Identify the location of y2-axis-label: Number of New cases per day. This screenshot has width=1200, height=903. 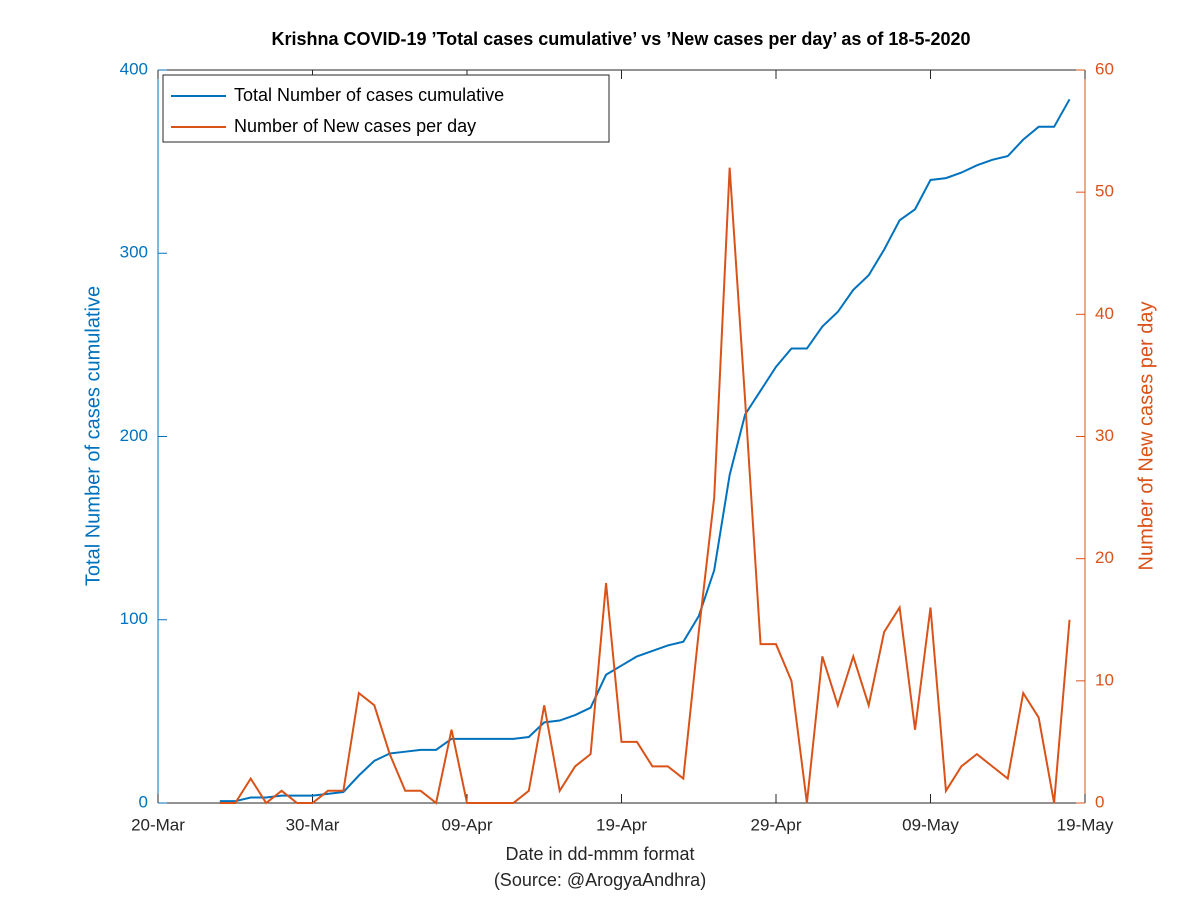
(1146, 435).